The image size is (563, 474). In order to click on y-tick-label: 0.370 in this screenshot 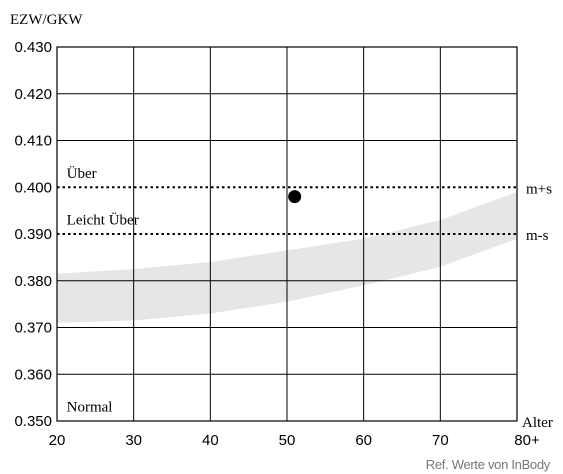, I will do `click(33, 328)`.